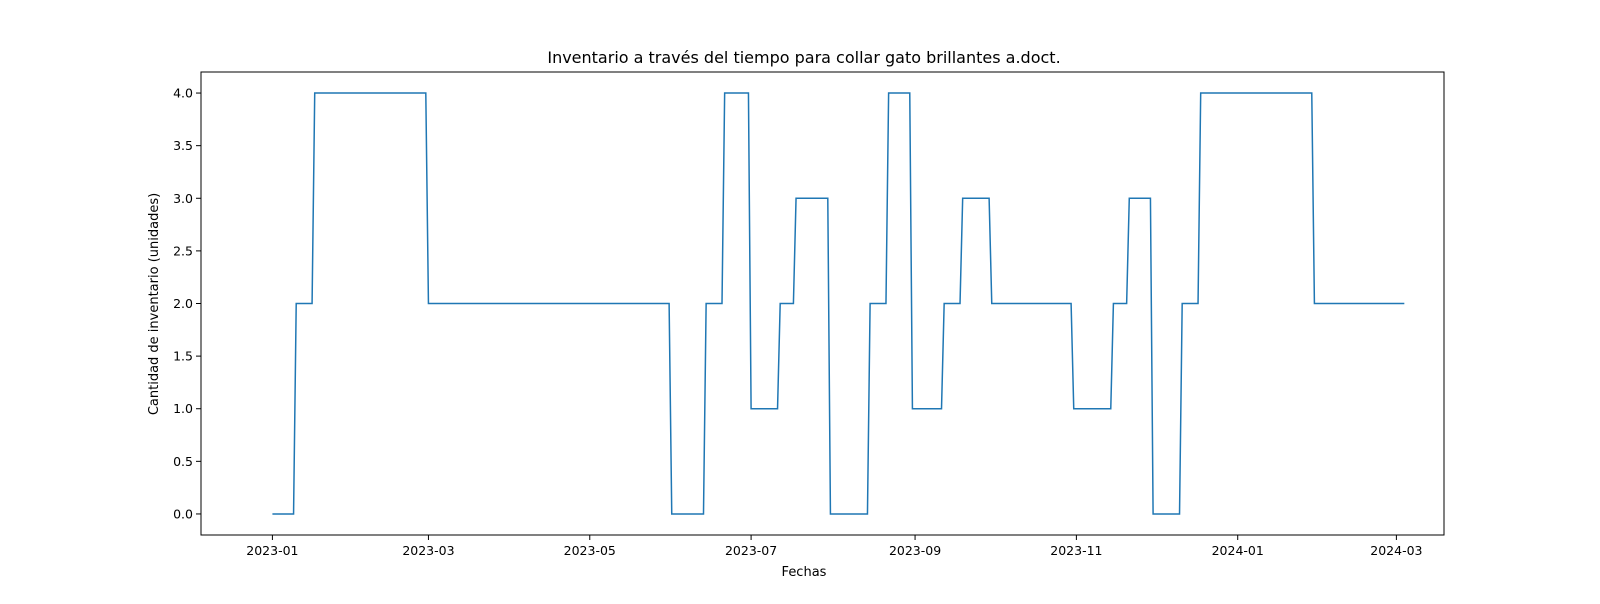 The image size is (1600, 604). What do you see at coordinates (590, 550) in the screenshot?
I see `x-tick-label-2: 2023-05` at bounding box center [590, 550].